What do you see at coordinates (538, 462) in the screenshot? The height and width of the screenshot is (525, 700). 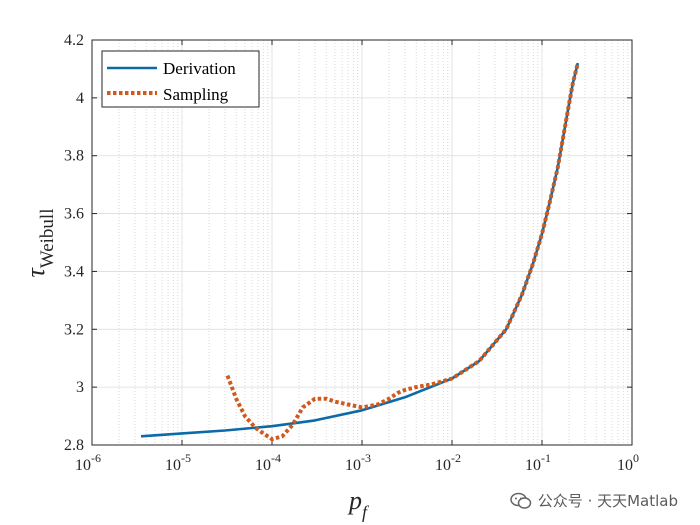 I see `x-tick-label: 10⁻¹` at bounding box center [538, 462].